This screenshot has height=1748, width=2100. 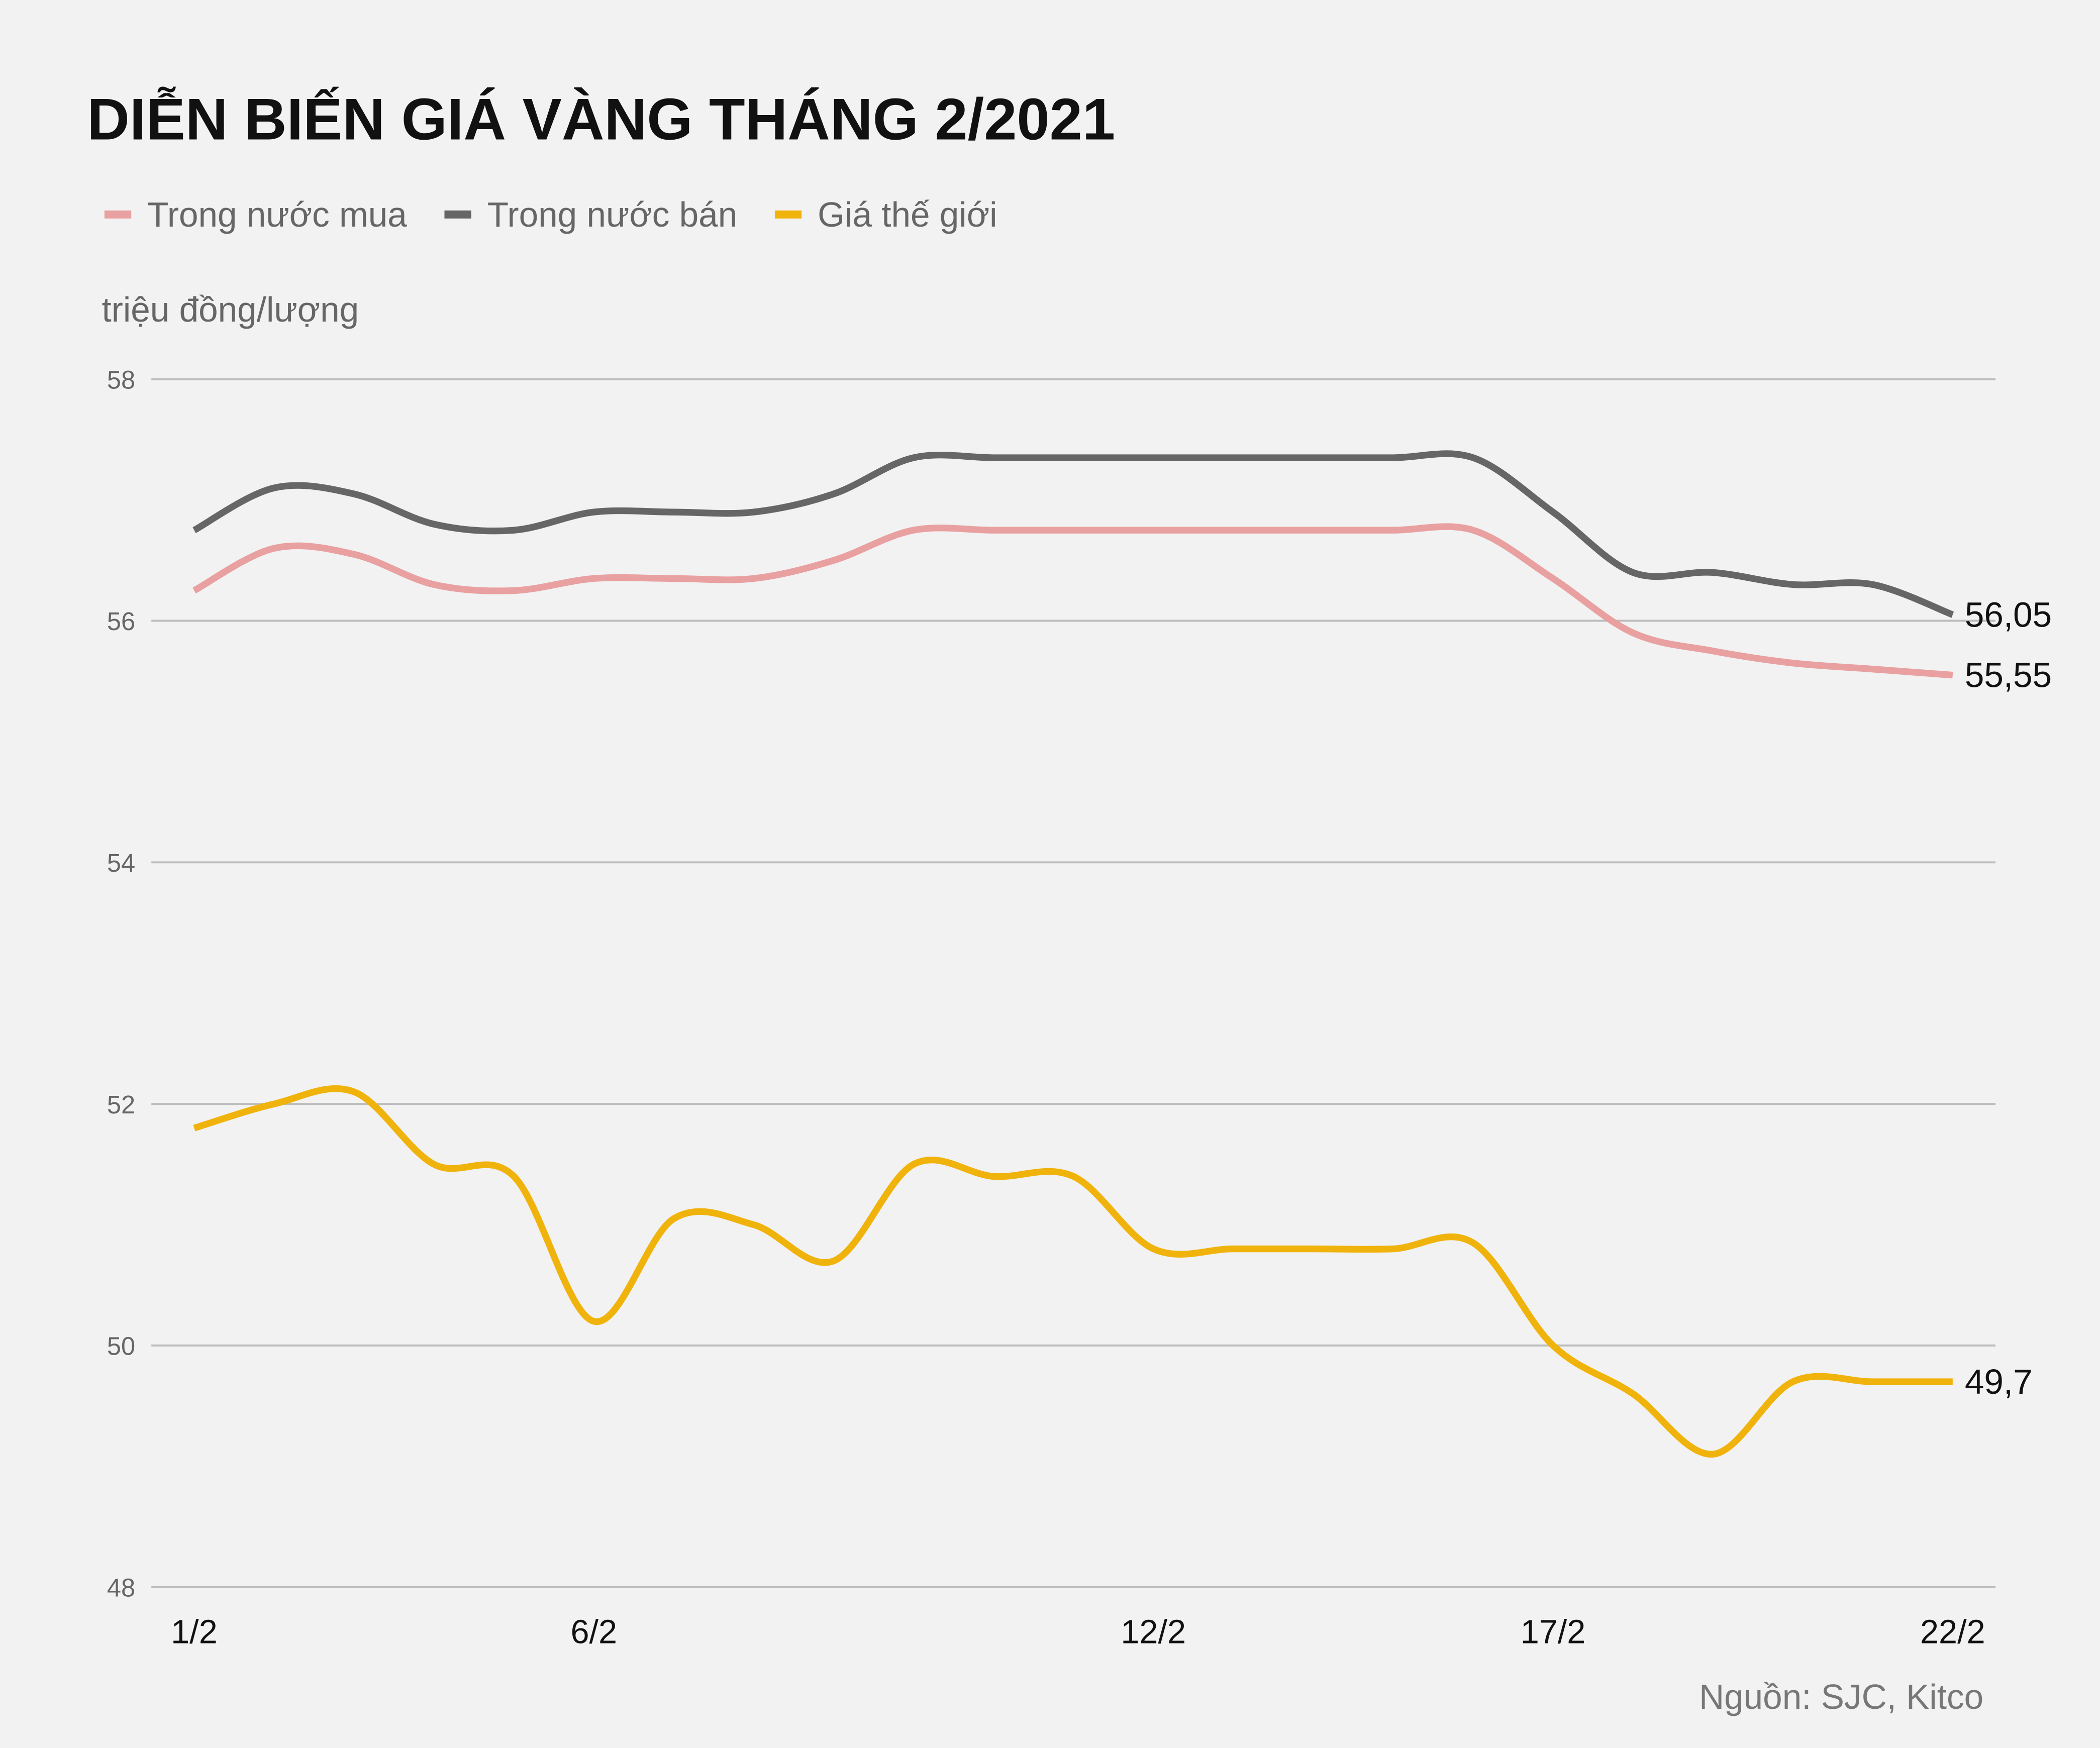 I want to click on y-tick-label: 54, so click(x=121, y=863).